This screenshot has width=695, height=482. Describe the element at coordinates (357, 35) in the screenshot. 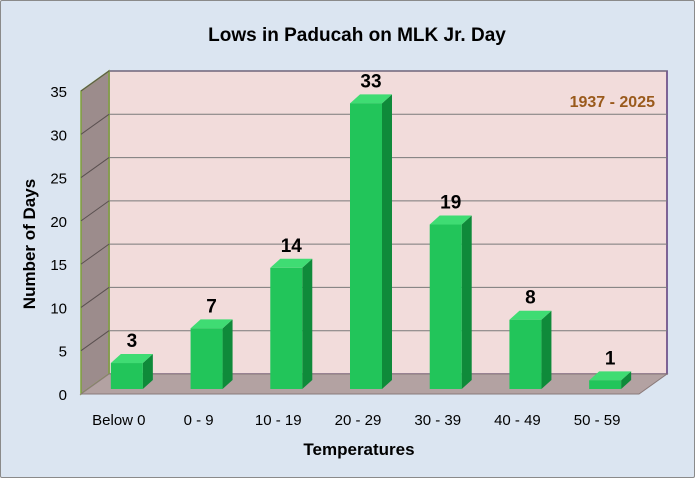

I see `chart-title: Lows in Paducah on MLK Jr. Day` at that location.